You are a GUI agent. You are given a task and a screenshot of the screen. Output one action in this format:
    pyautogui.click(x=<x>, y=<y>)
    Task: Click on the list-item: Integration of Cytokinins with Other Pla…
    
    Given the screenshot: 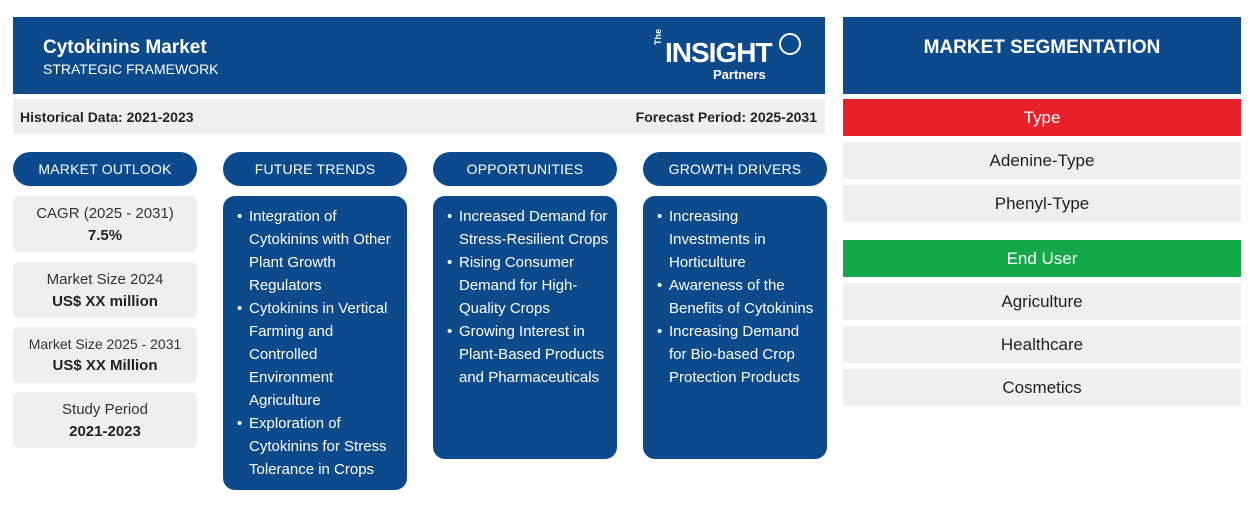 What is the action you would take?
    pyautogui.click(x=318, y=251)
    